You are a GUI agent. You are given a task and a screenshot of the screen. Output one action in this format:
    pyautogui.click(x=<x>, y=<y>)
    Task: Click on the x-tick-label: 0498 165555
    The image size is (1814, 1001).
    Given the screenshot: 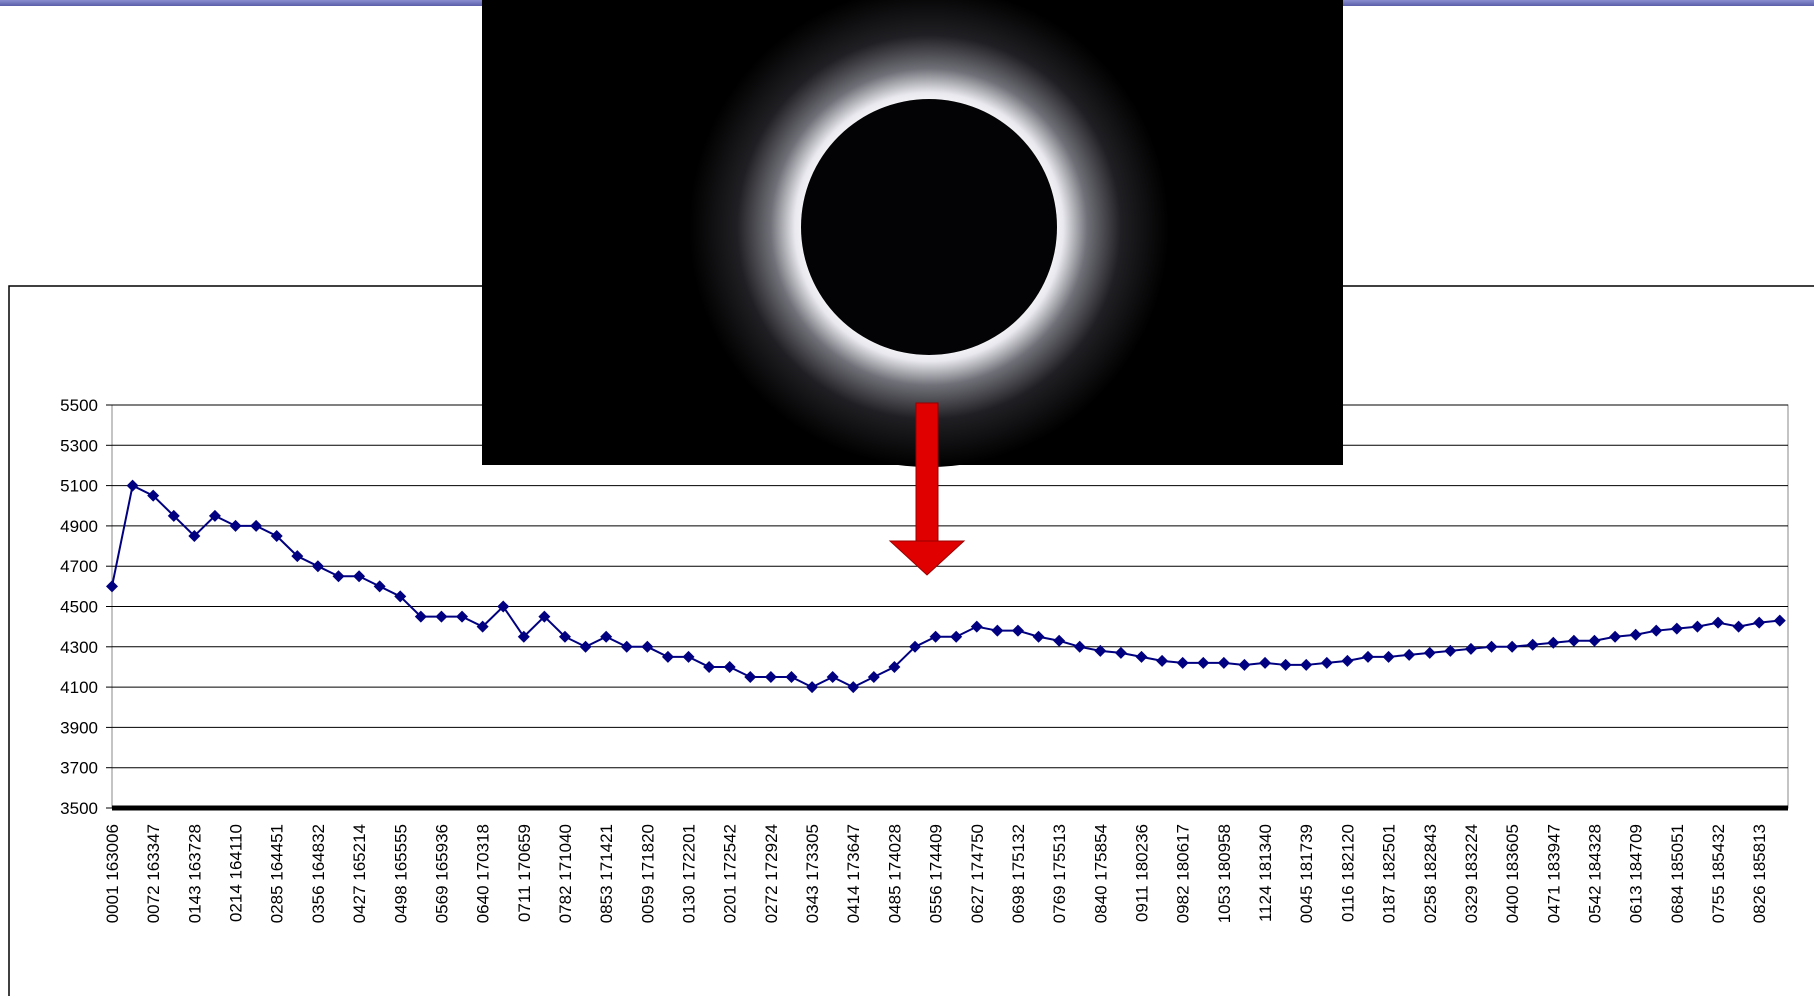 What is the action you would take?
    pyautogui.click(x=400, y=873)
    